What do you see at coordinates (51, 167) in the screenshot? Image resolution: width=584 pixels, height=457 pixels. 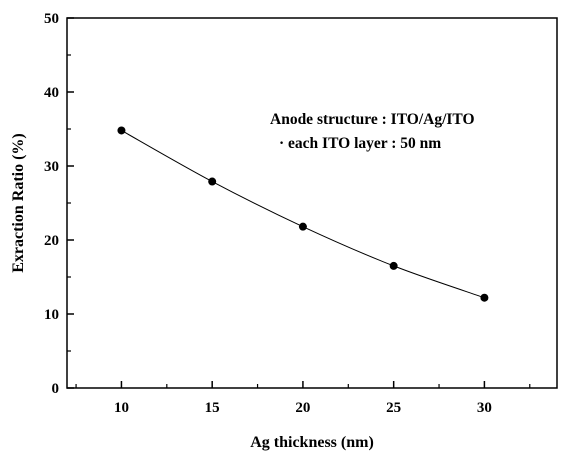 I see `y-tick-label: 30` at bounding box center [51, 167].